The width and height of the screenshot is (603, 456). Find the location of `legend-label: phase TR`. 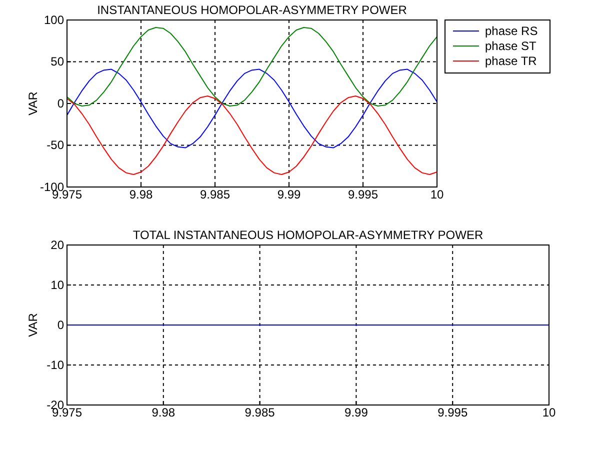

legend-label: phase TR is located at coordinates (511, 61).